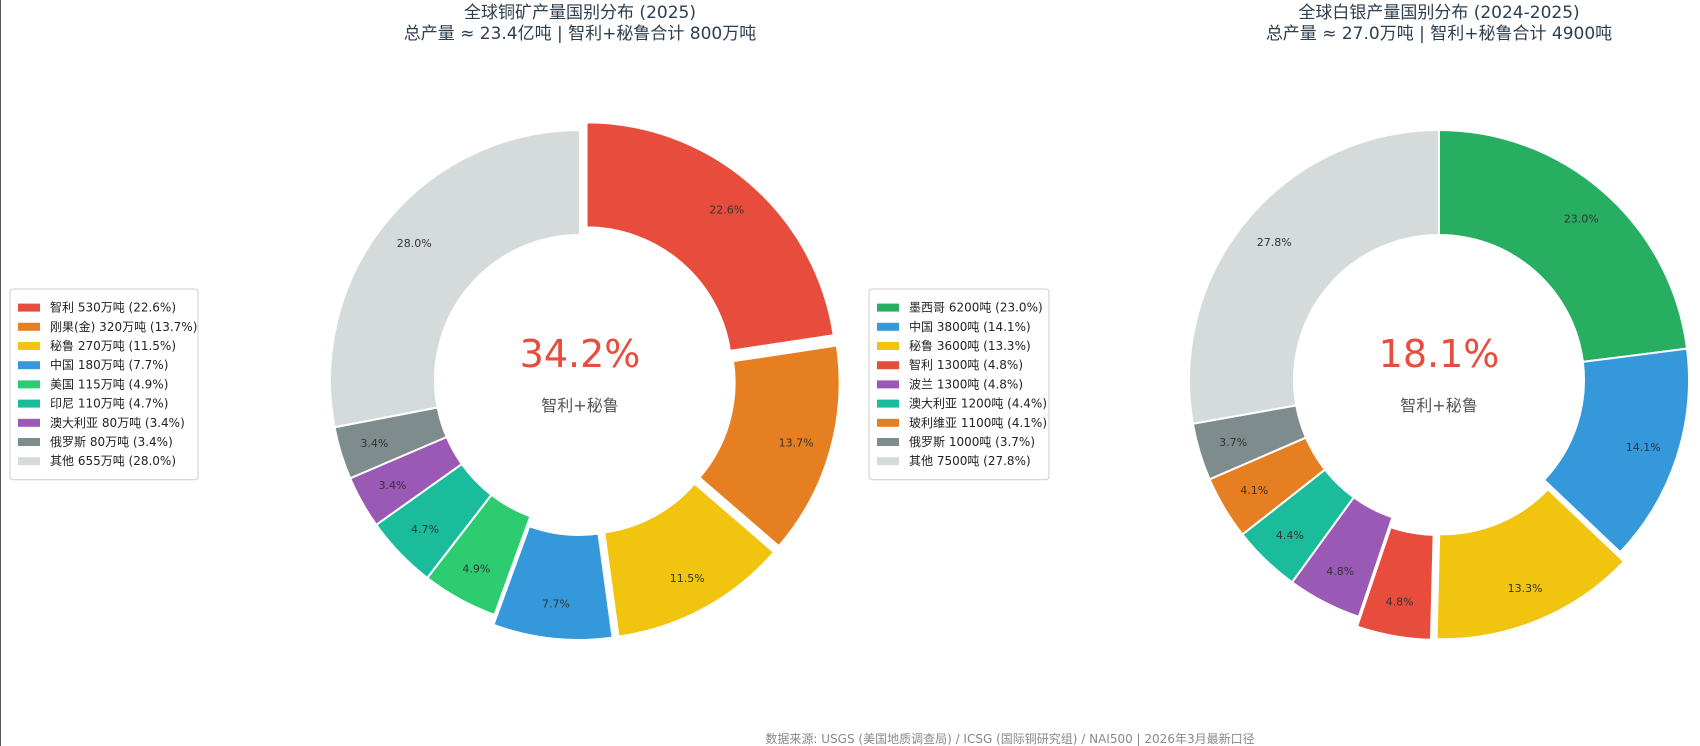 The image size is (1700, 746). Describe the element at coordinates (117, 423) in the screenshot. I see `legend-entry: 澳大利亚 80万吨 (3.4%)` at that location.